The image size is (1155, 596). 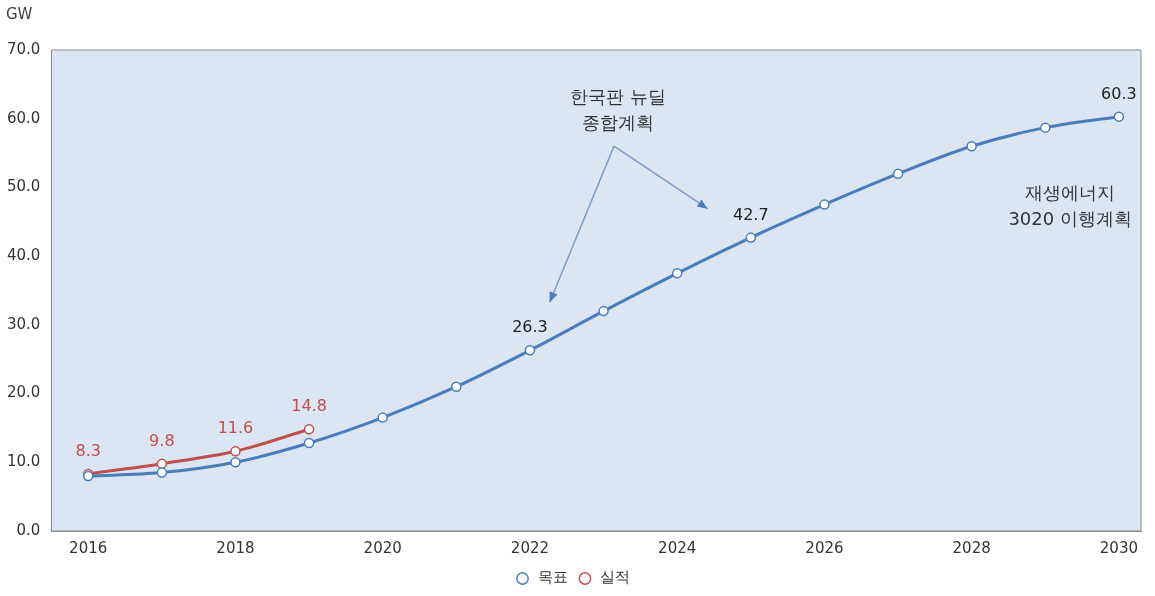 I want to click on y-tick-label: 40.0, so click(x=23, y=255).